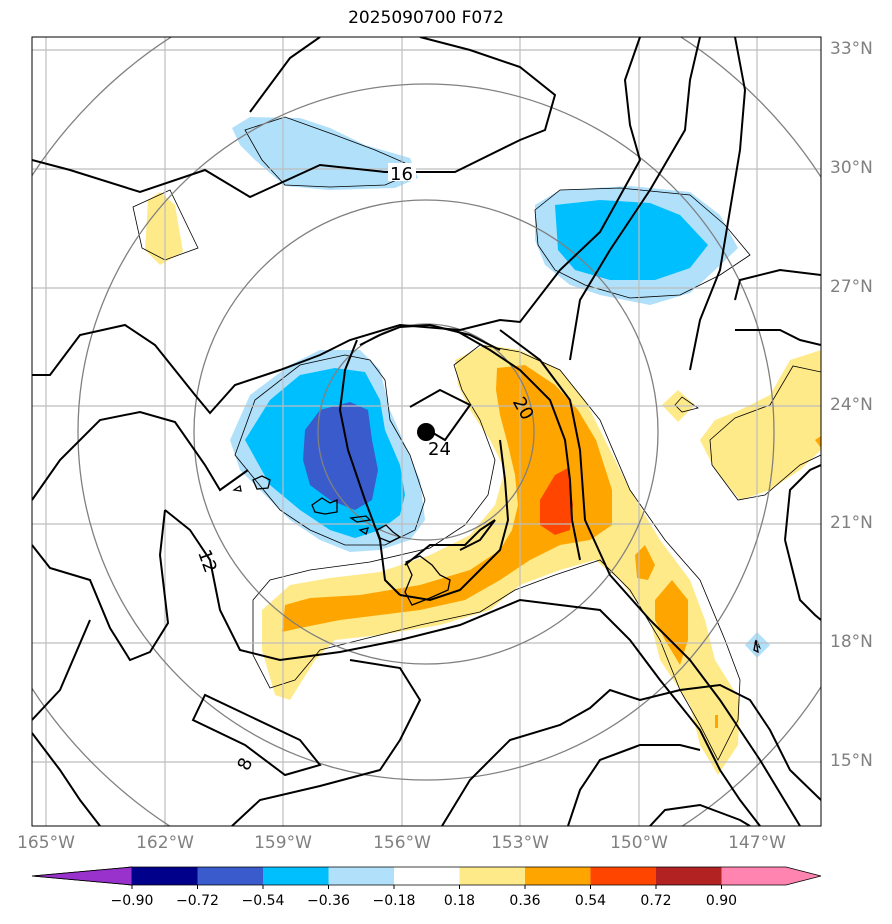 The height and width of the screenshot is (924, 892). I want to click on colorbar-tick: −0.18, so click(394, 901).